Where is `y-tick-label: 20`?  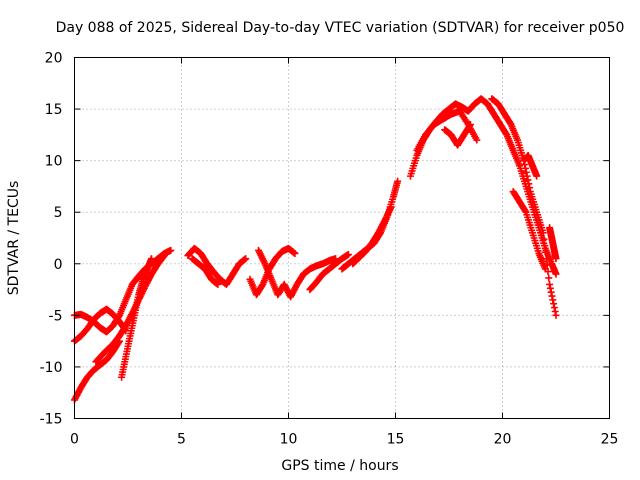
y-tick-label: 20 is located at coordinates (54, 59).